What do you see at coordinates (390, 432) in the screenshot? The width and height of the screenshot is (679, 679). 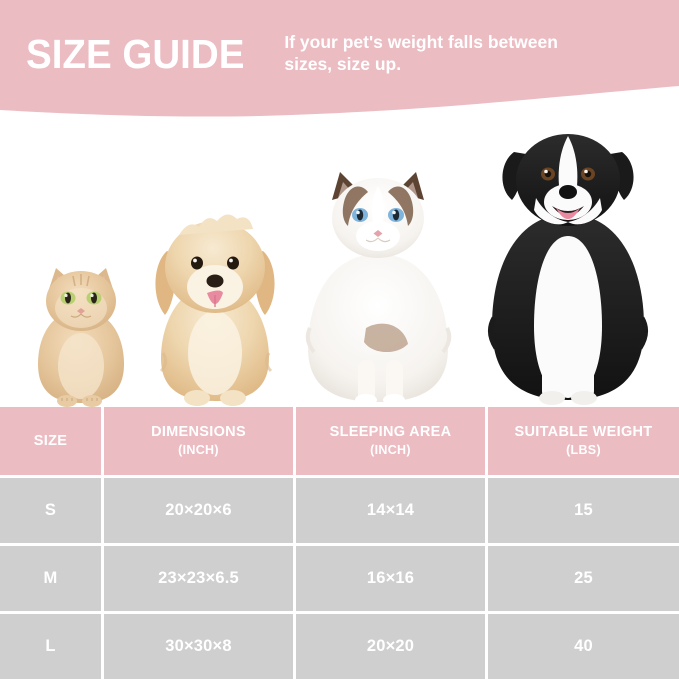 I see `header-title-sleeping-area: SLEEPING AREA` at bounding box center [390, 432].